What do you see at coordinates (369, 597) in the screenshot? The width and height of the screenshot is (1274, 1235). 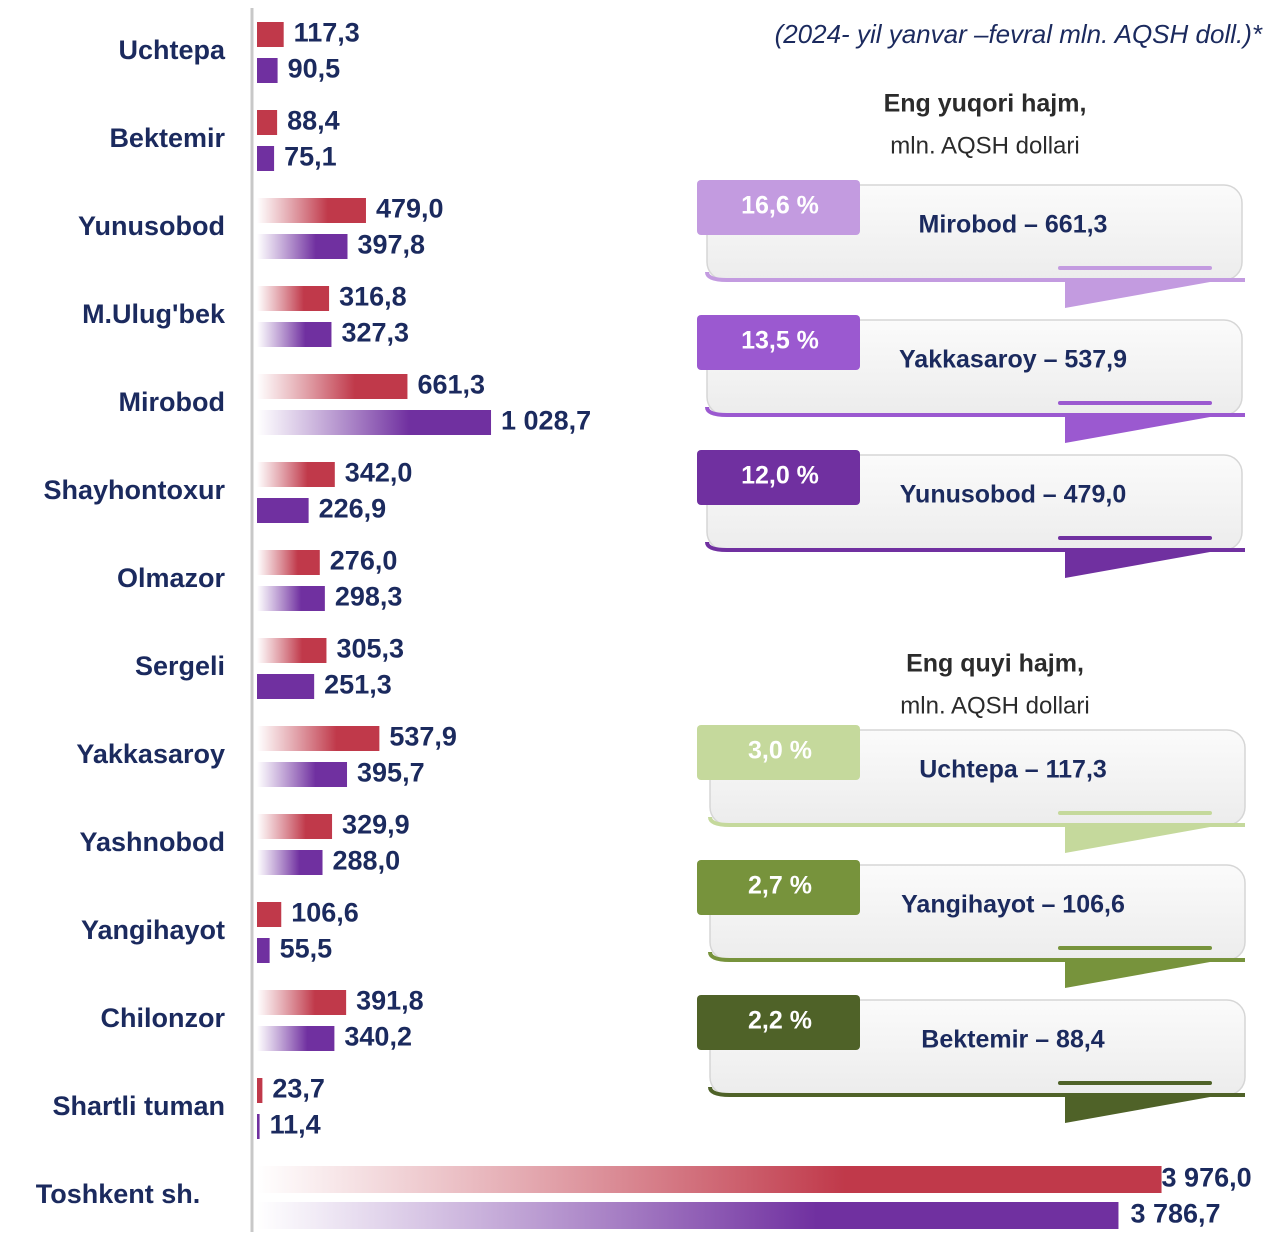 I see `value-label: 298,3` at bounding box center [369, 597].